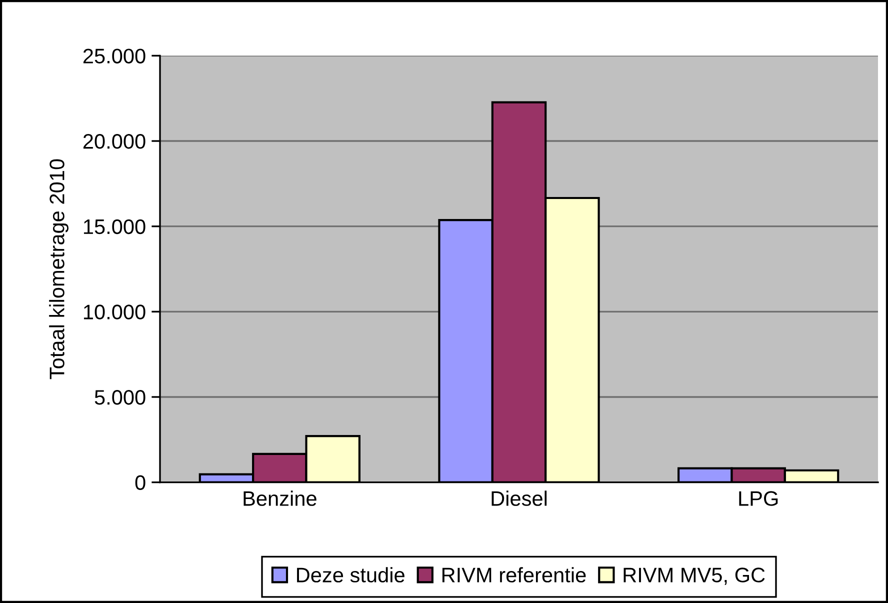  I want to click on x-tick-label: Benzine, so click(280, 498).